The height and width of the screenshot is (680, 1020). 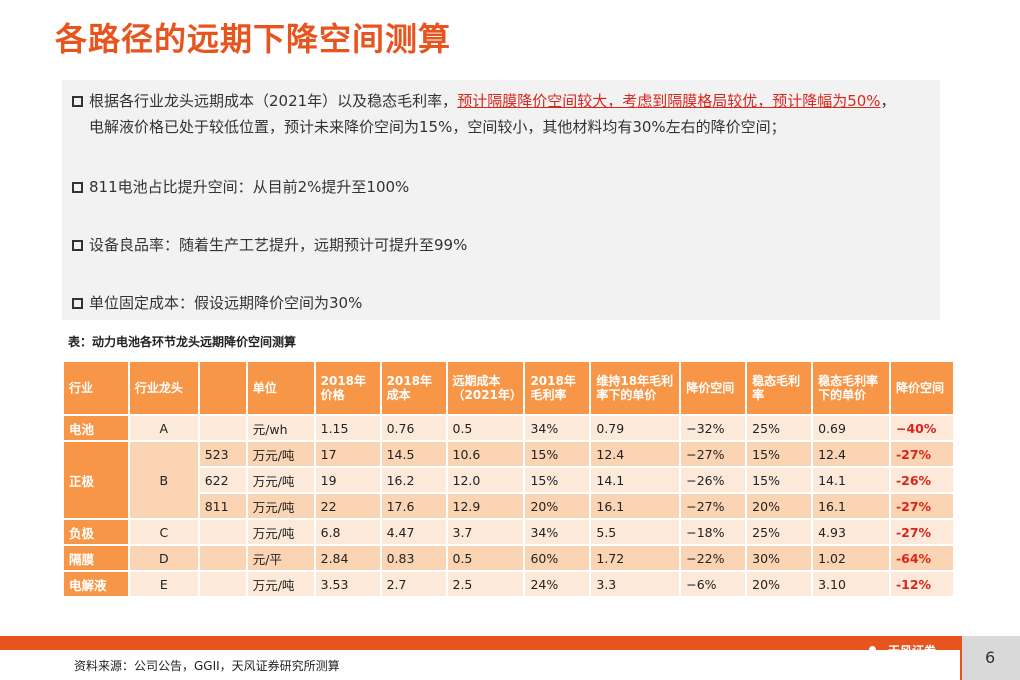 What do you see at coordinates (635, 558) in the screenshot?
I see `cell-unit-price-18: 1.72` at bounding box center [635, 558].